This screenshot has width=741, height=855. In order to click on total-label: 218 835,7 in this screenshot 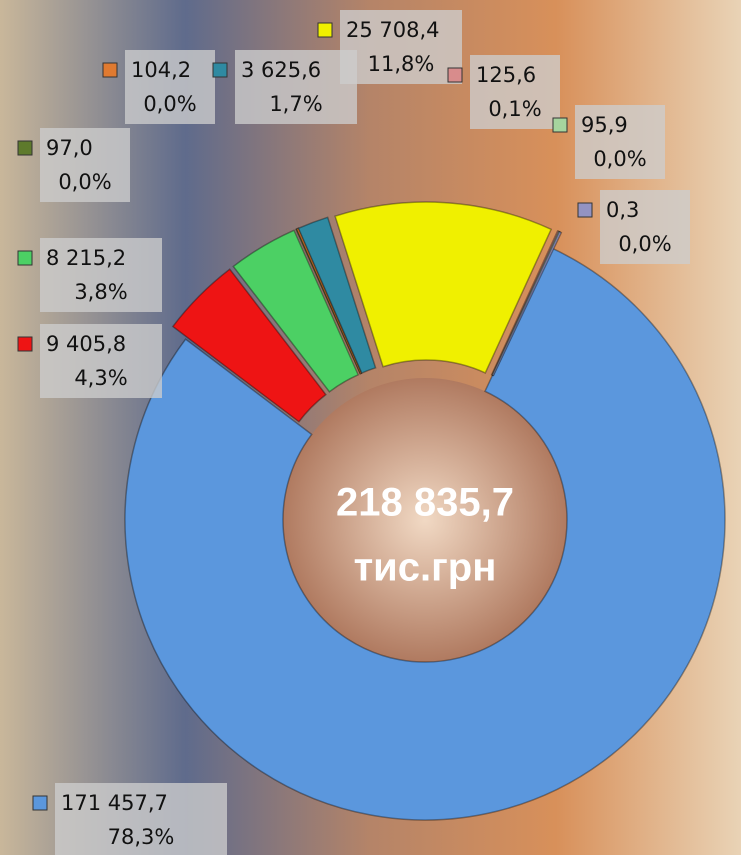, I will do `click(425, 503)`.